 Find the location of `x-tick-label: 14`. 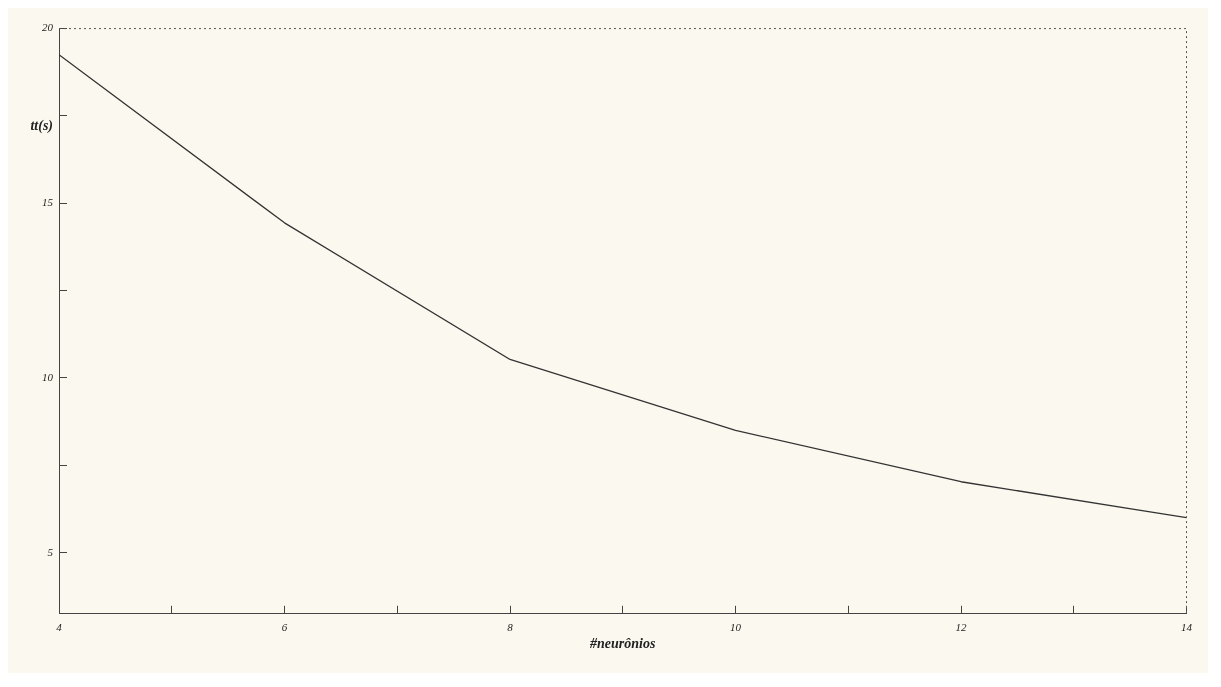

x-tick-label: 14 is located at coordinates (1187, 627).